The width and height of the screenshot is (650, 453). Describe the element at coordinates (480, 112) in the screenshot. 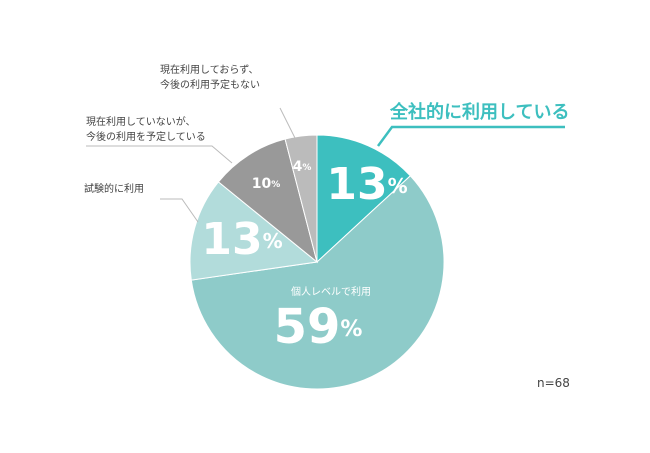

I see `category-label: 全社的に利用している` at that location.